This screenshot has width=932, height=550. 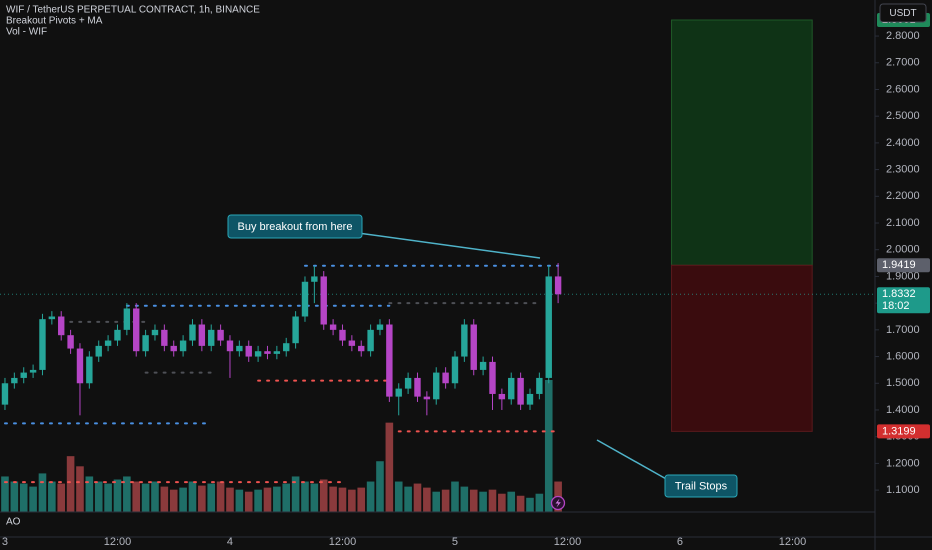 What do you see at coordinates (896, 306) in the screenshot?
I see `countdown-label: 18:02` at bounding box center [896, 306].